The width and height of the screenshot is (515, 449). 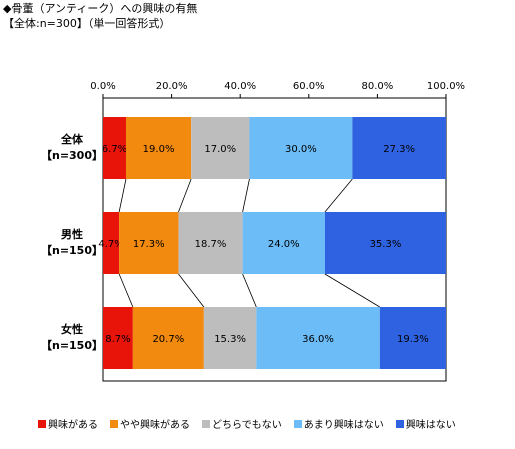 I want to click on legend-label: どちらでもない, so click(x=247, y=425).